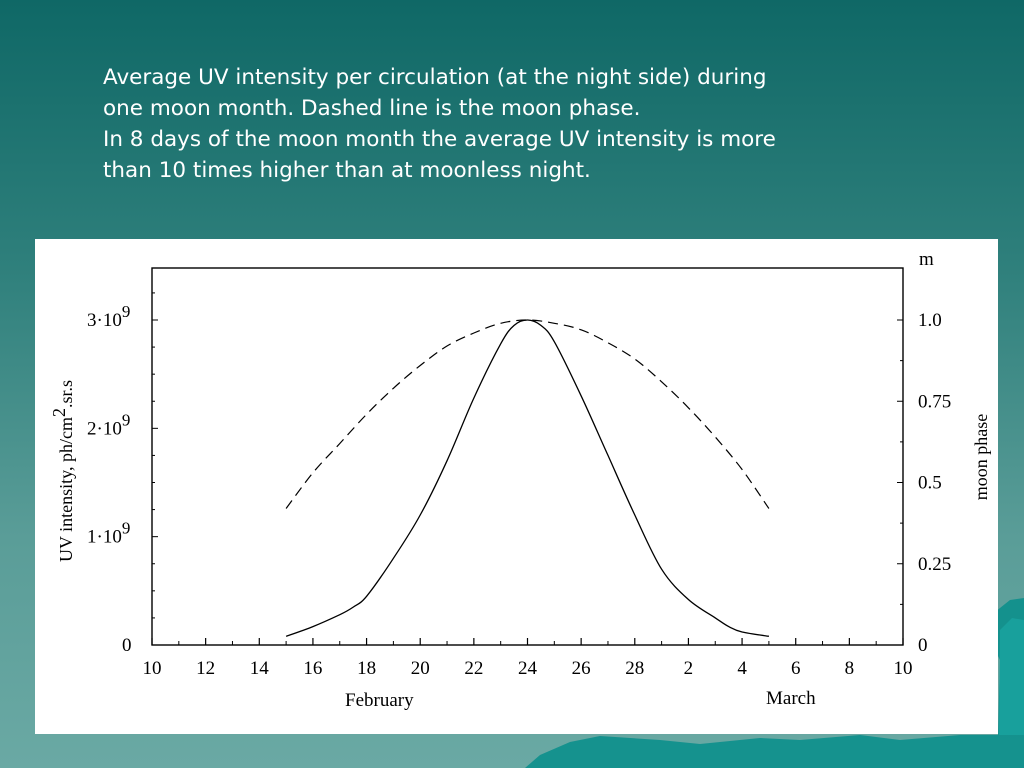  What do you see at coordinates (108, 316) in the screenshot?
I see `y-left-tick-label: 3·10⁹` at bounding box center [108, 316].